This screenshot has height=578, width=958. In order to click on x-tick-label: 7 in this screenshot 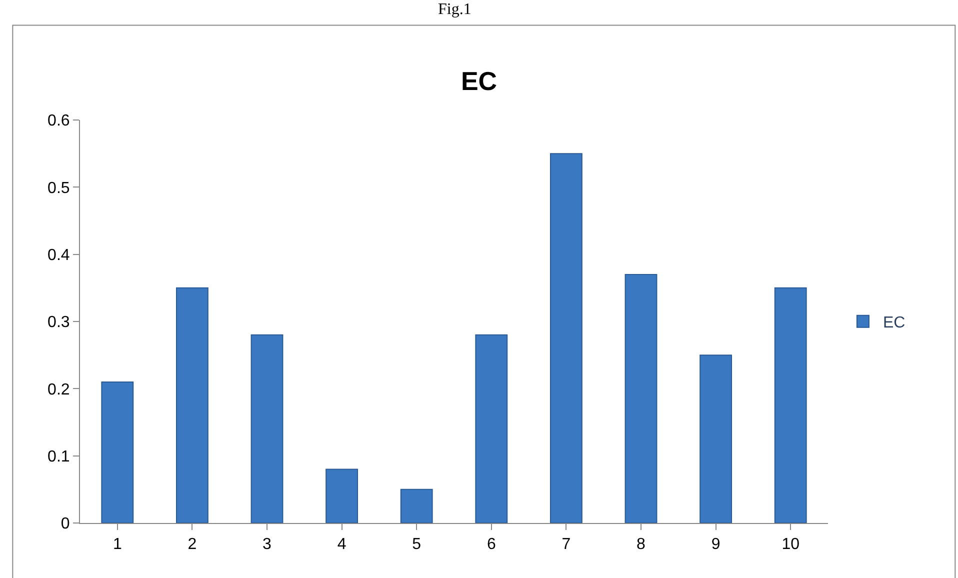, I will do `click(566, 545)`.